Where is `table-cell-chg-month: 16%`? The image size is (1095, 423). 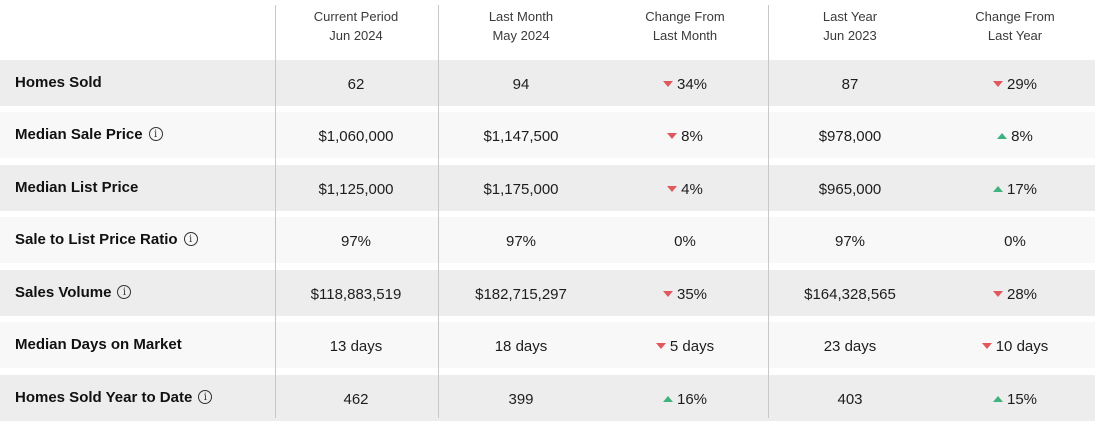
table-cell-chg-month: 16% is located at coordinates (685, 399).